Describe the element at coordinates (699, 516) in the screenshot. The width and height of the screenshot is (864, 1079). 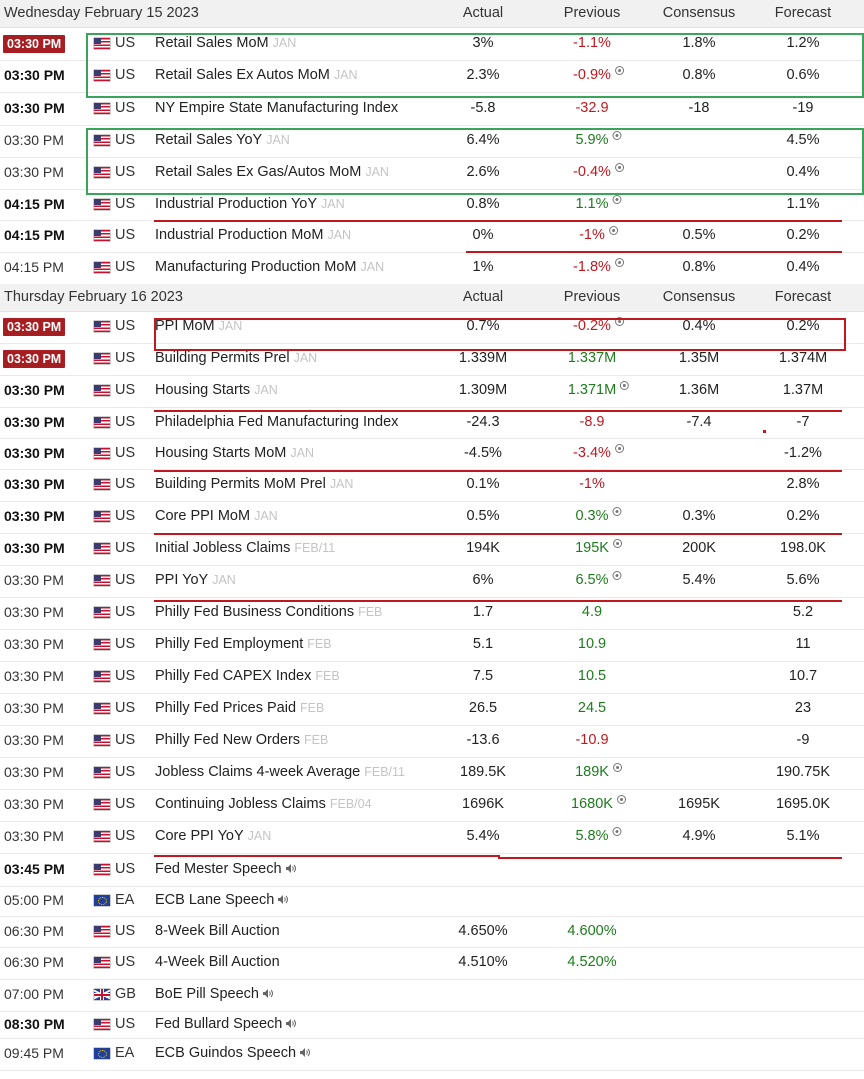
I see `consensus-value: 0.3%` at that location.